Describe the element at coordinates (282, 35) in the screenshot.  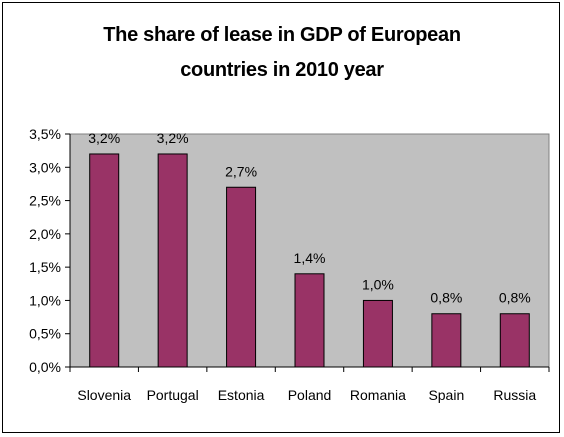
I see `chart-title-line-1: The share of lease in GDP of European` at that location.